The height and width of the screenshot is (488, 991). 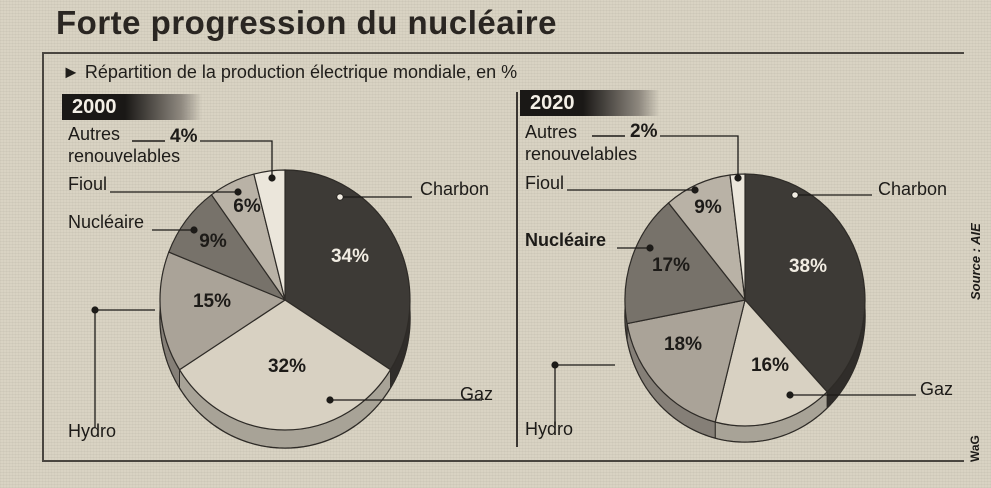 I want to click on frame-bottom-rule, so click(x=503, y=461).